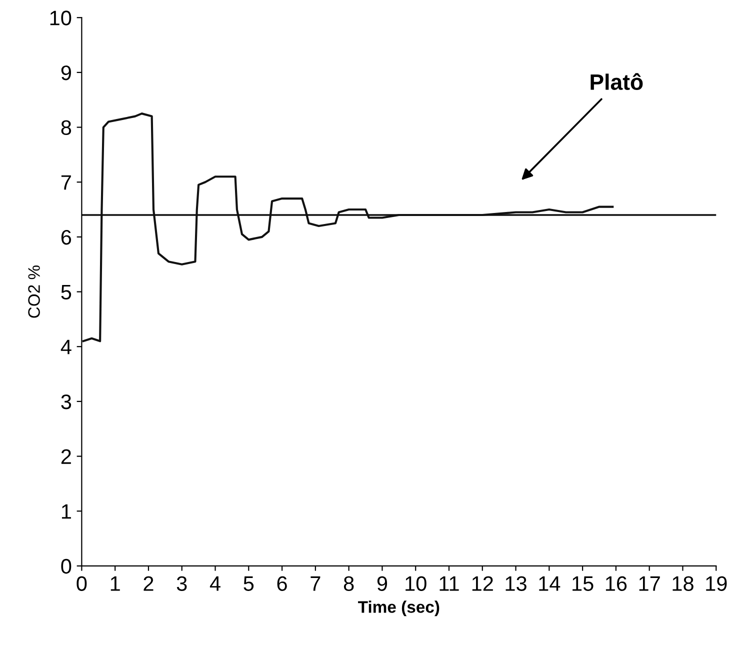 This screenshot has height=652, width=736. What do you see at coordinates (683, 583) in the screenshot?
I see `x-tick-label: 18` at bounding box center [683, 583].